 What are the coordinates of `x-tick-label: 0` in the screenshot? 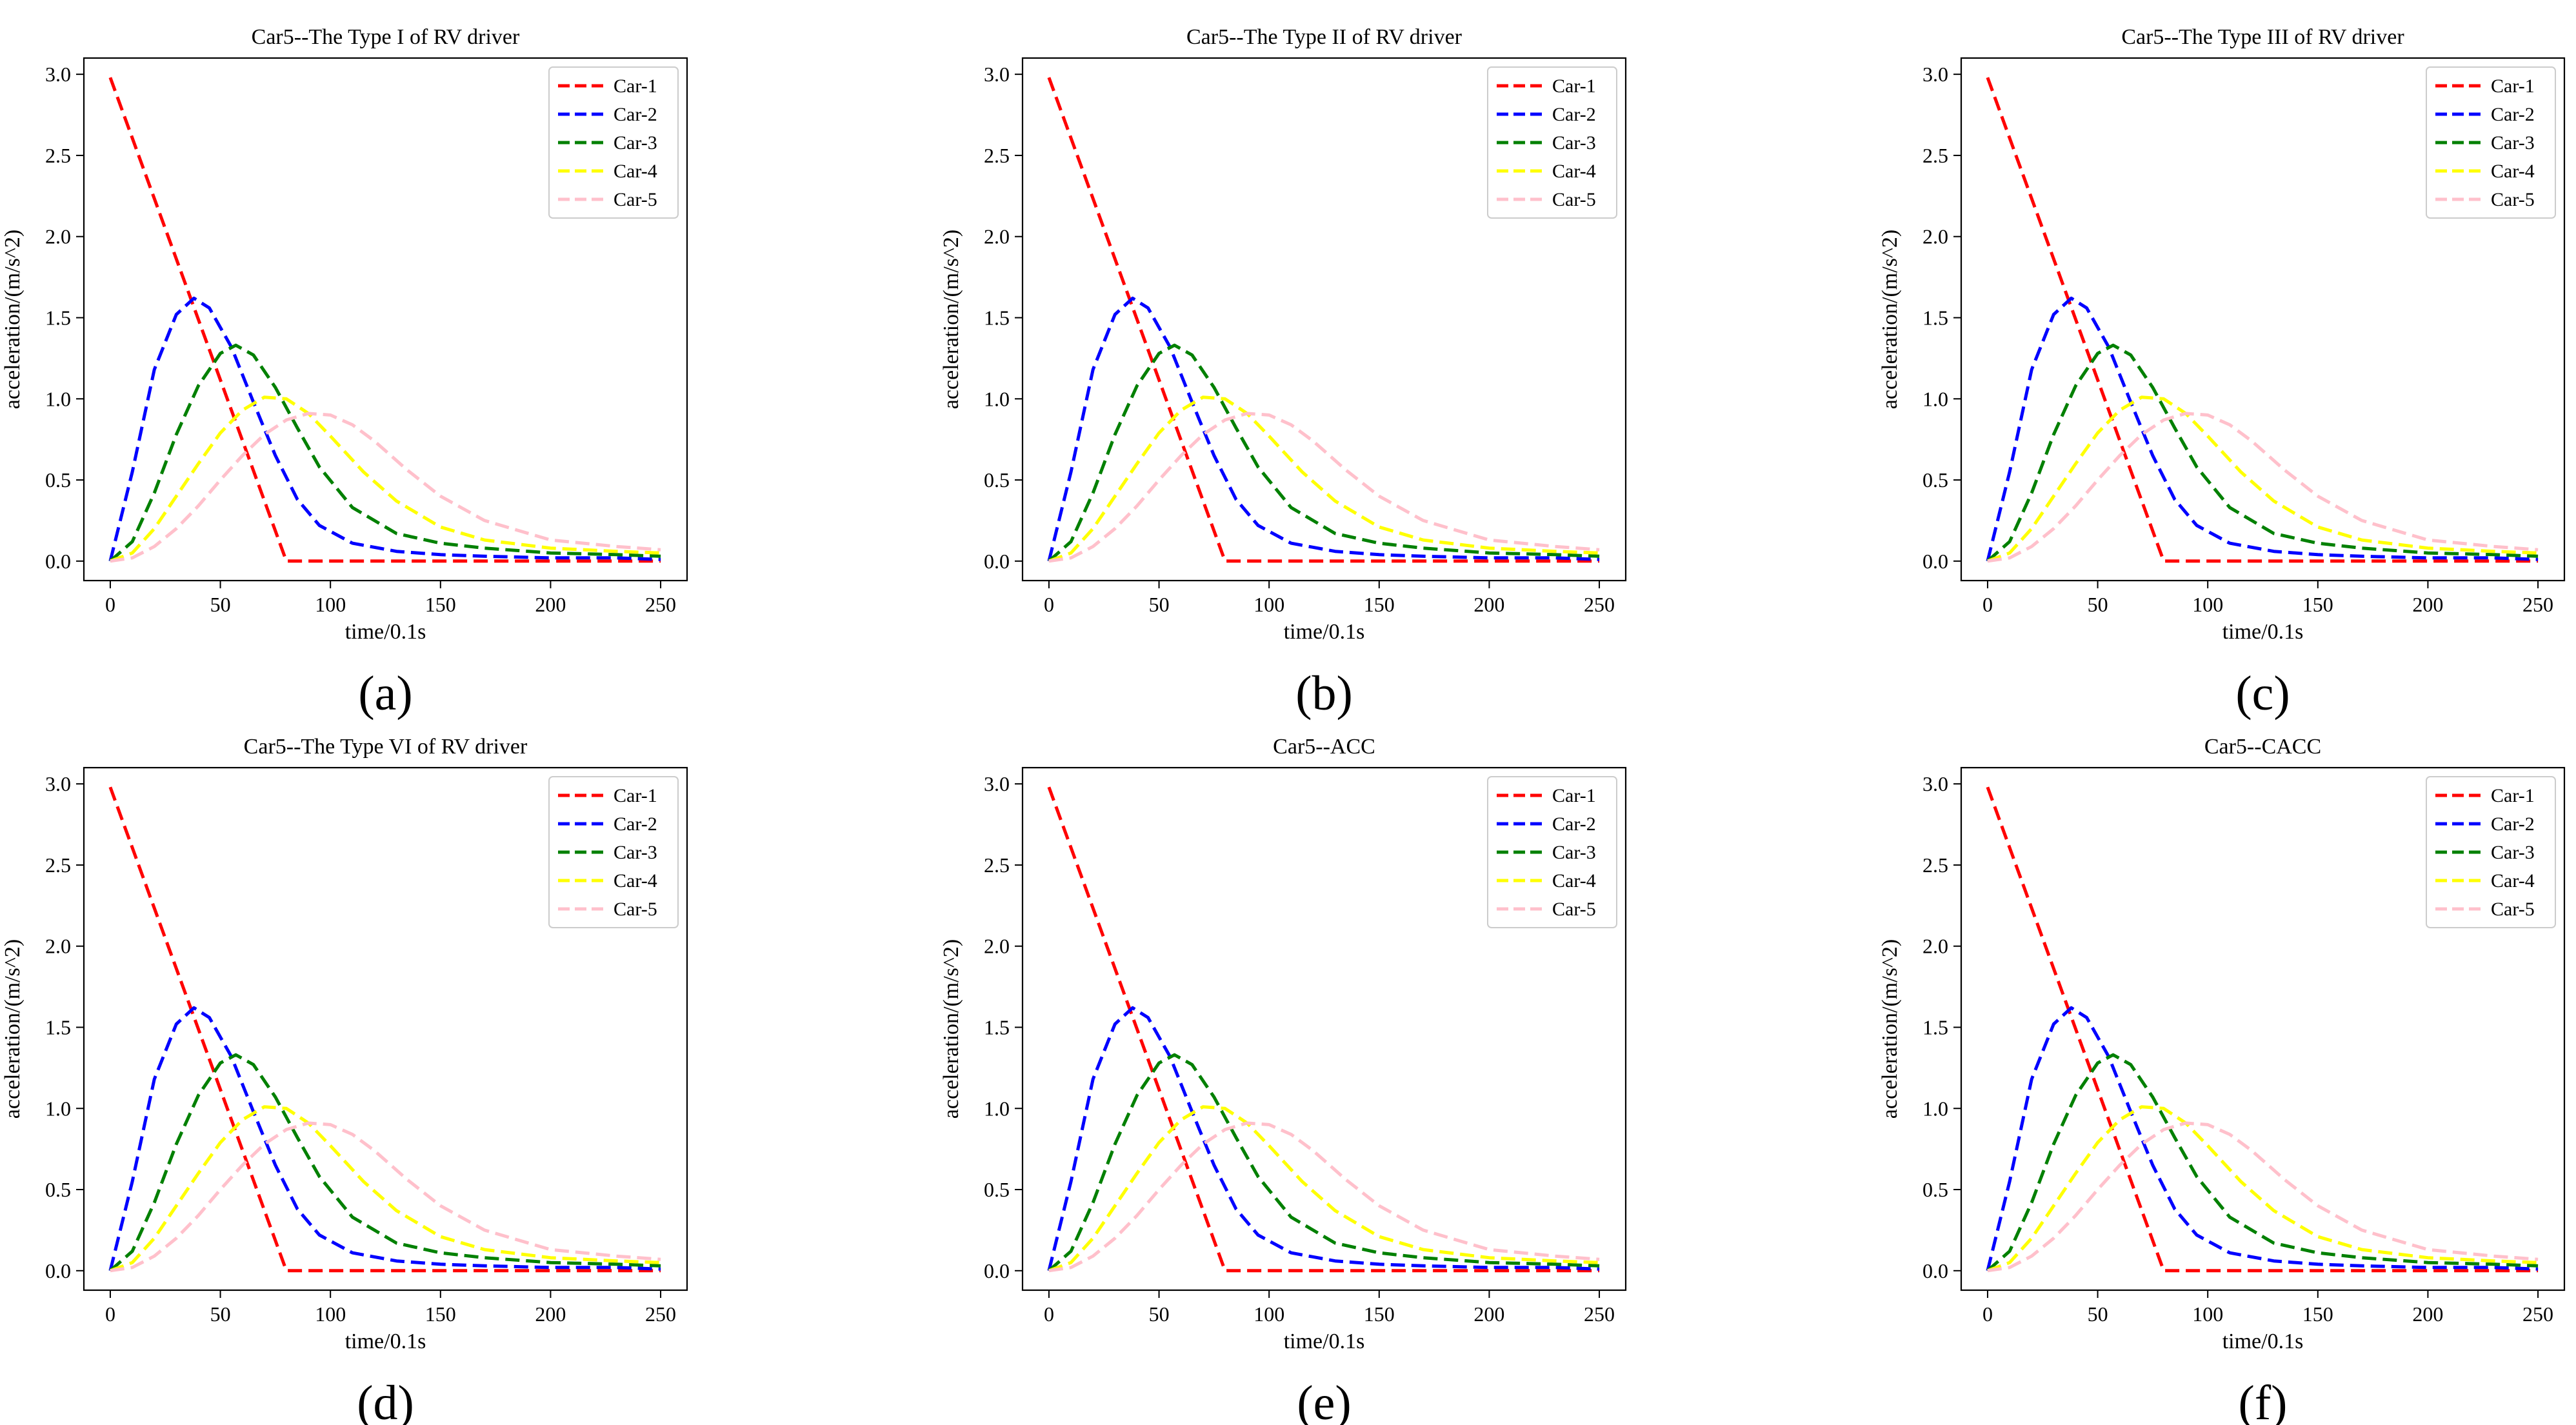 It's located at (1987, 1314).